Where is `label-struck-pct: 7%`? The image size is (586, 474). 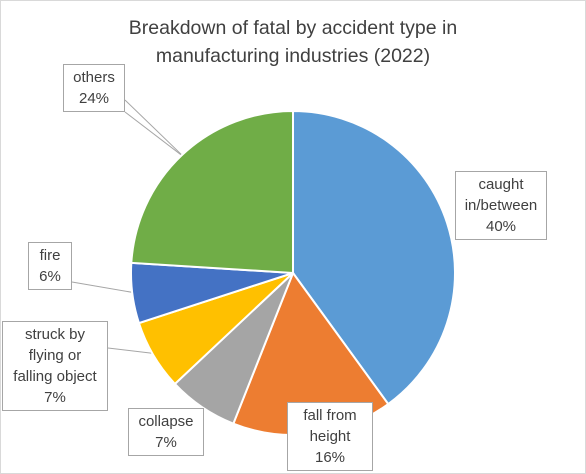
label-struck-pct: 7% is located at coordinates (55, 397).